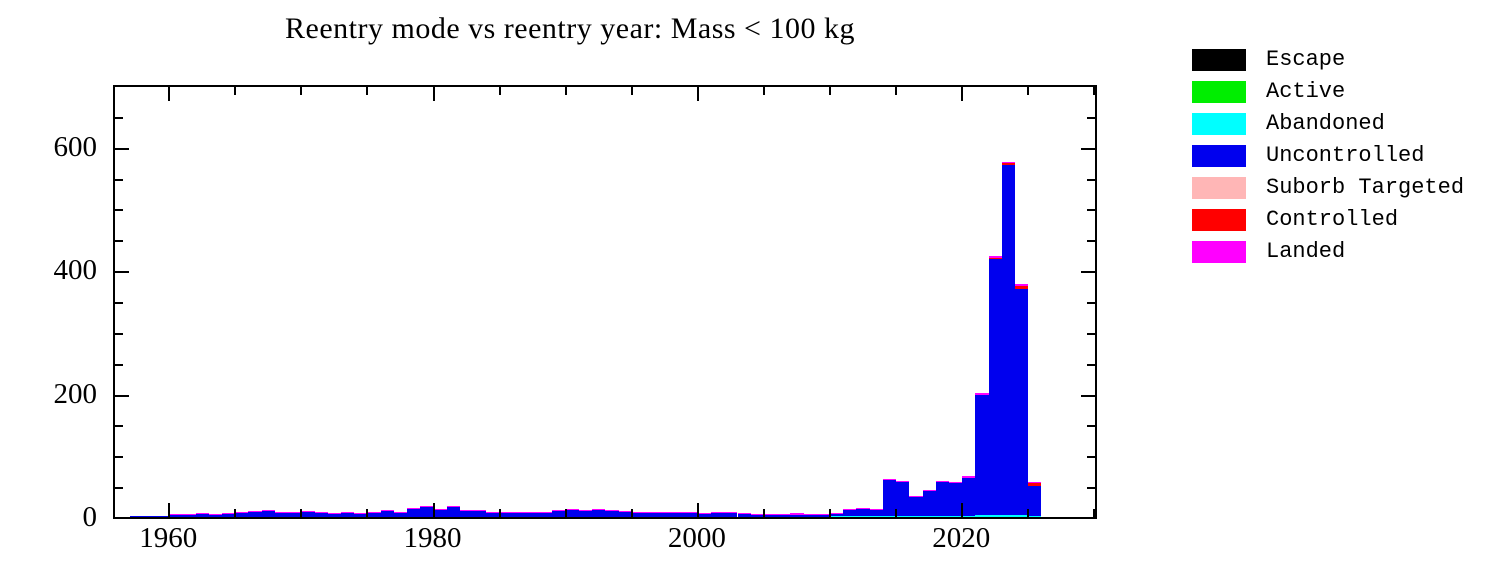 The height and width of the screenshot is (576, 1489). I want to click on x-axis-tick-label: 2020, so click(961, 538).